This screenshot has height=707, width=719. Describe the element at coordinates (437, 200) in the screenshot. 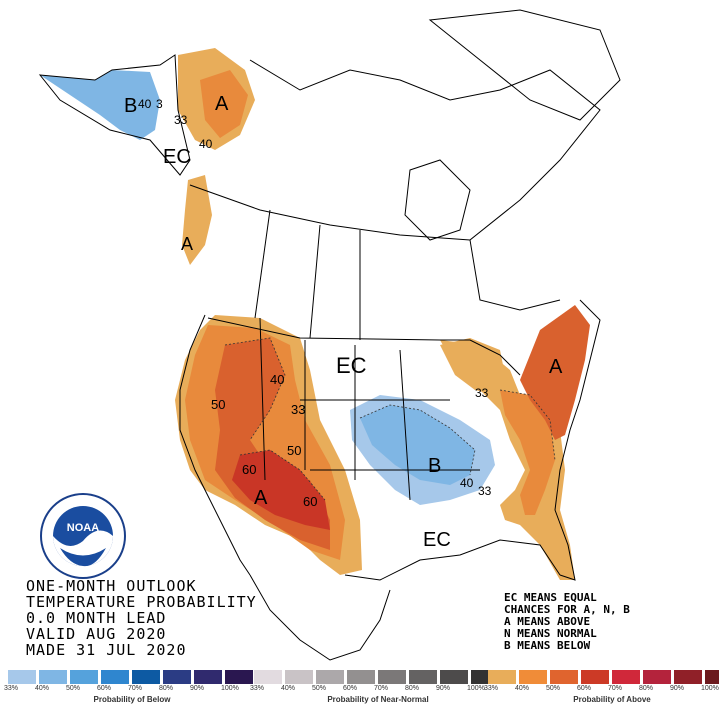

I see `hudson-bay` at that location.